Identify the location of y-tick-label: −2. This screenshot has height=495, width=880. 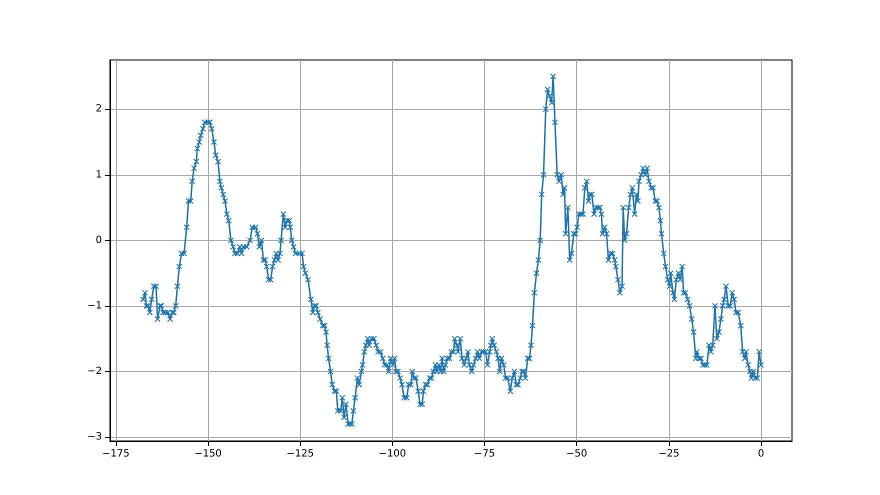
(94, 371).